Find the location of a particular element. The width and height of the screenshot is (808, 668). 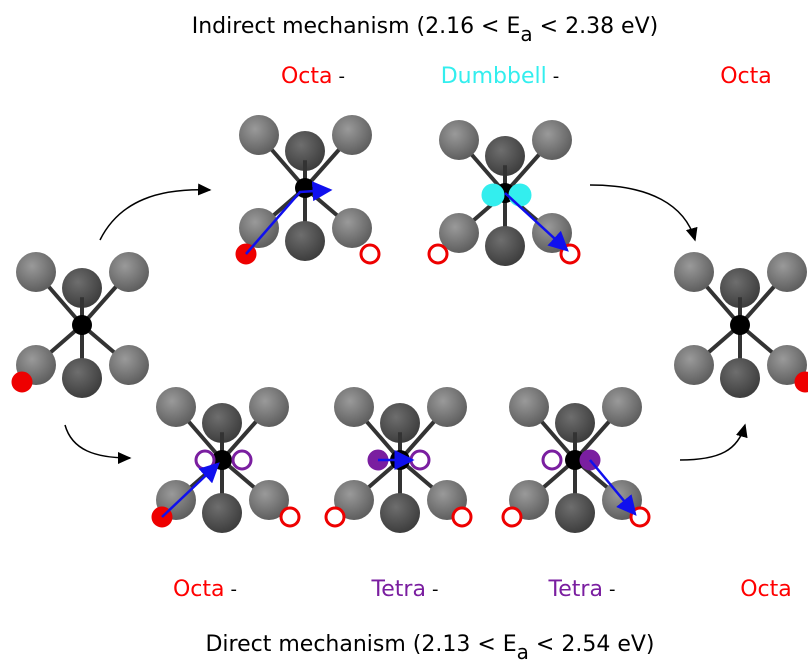

top-title: Indirect mechanism (2.16 < Ea < 2.38 eV) is located at coordinates (425, 30).